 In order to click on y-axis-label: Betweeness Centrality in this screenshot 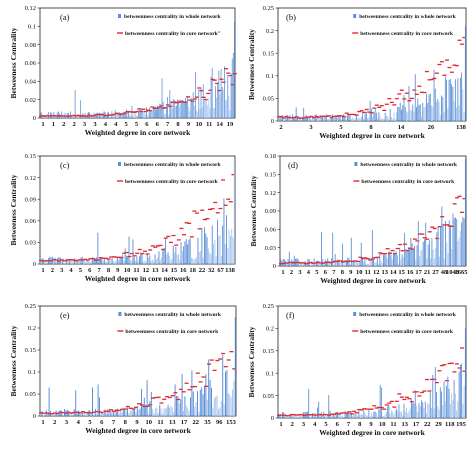, I will do `click(253, 210)`.